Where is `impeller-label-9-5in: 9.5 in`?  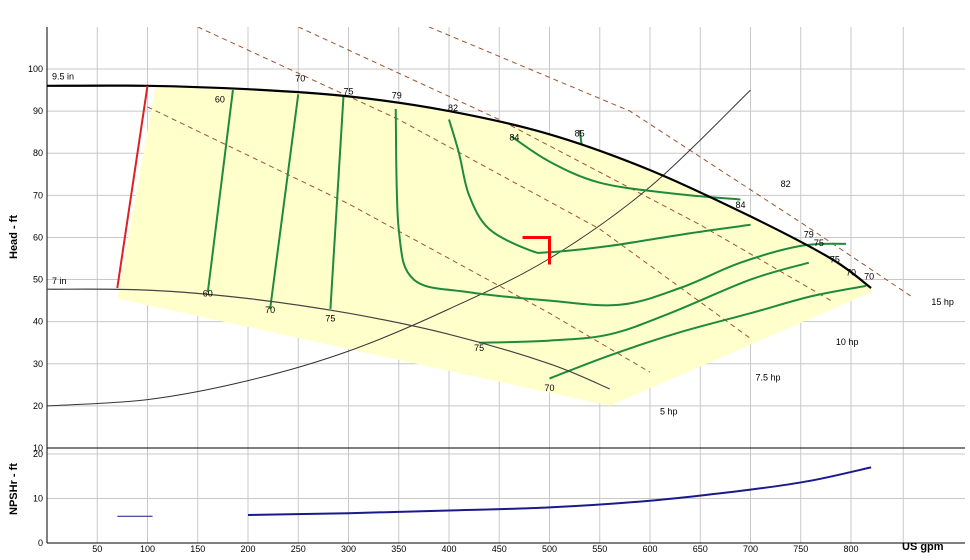
impeller-label-9-5in: 9.5 in is located at coordinates (63, 77).